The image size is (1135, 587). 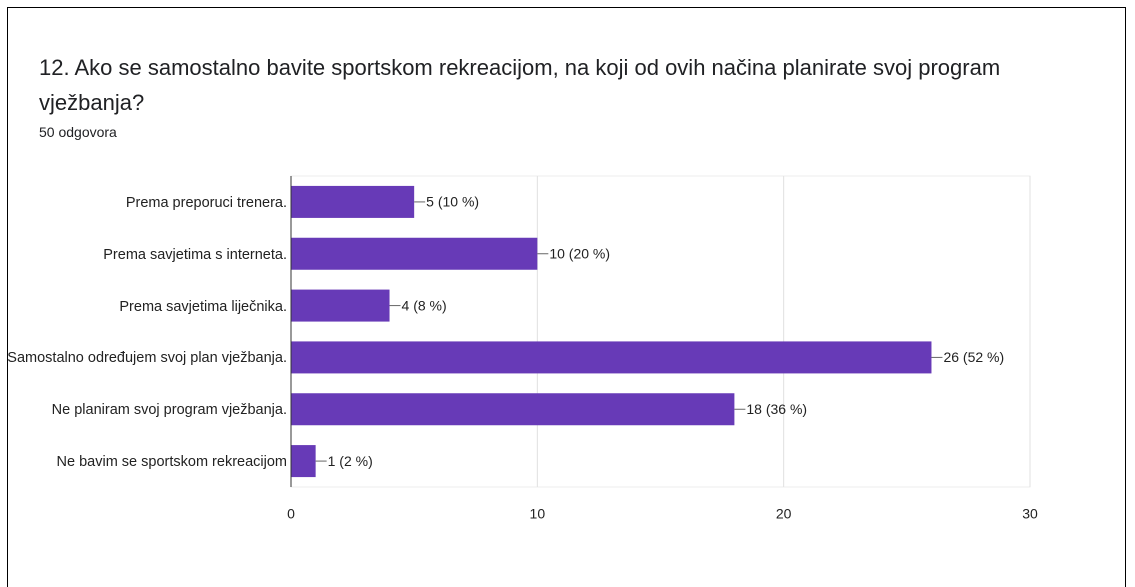 What do you see at coordinates (203, 306) in the screenshot?
I see `y-tick-label: Prema savjetima liječnika.` at bounding box center [203, 306].